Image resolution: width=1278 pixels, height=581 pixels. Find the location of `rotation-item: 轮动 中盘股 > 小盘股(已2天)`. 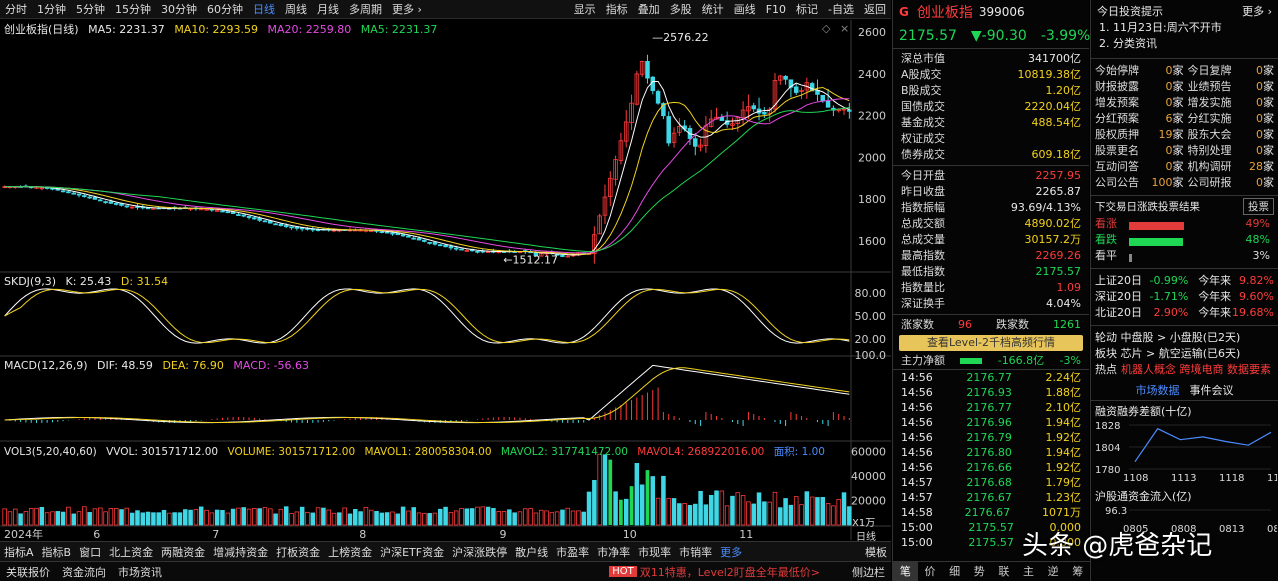

rotation-item: 轮动 中盘股 > 小盘股(已2天) is located at coordinates (1184, 338).